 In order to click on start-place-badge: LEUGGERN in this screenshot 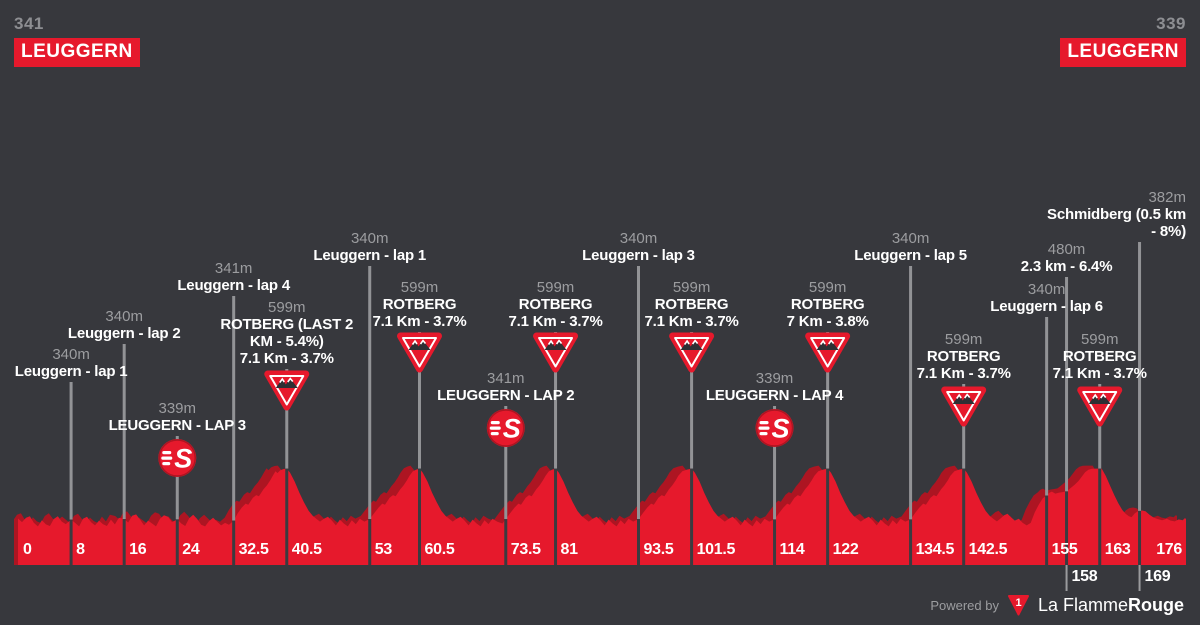, I will do `click(77, 52)`.